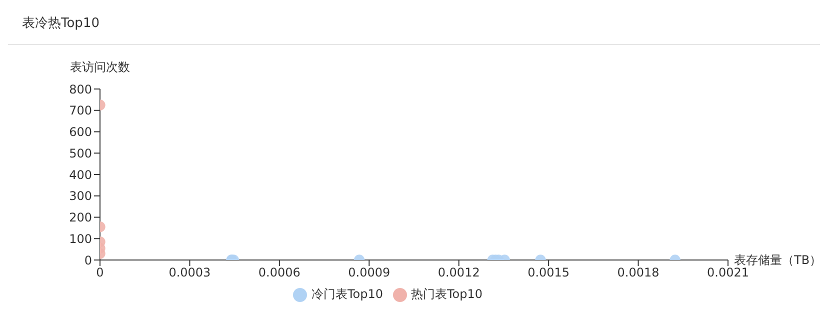  What do you see at coordinates (100, 67) in the screenshot?
I see `y-axis-title: 表访问次数` at bounding box center [100, 67].